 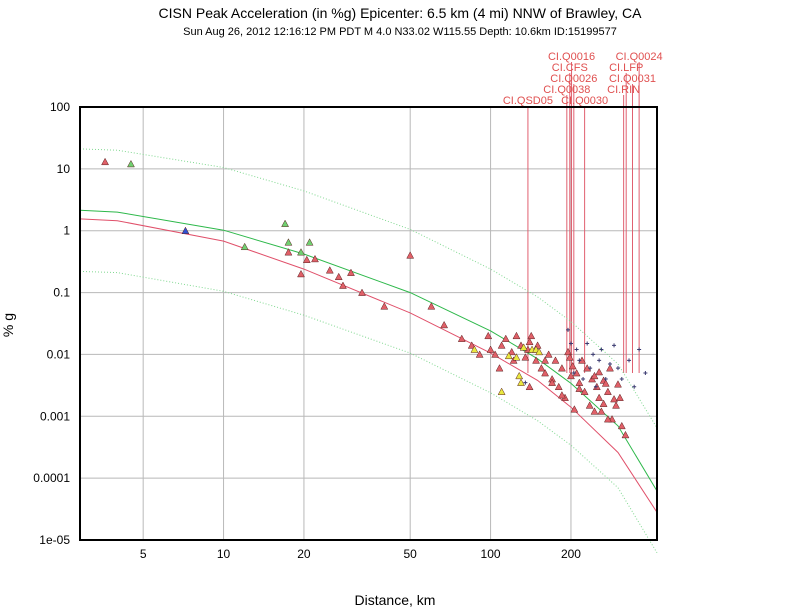 I want to click on station-label: CI.Q0031, so click(x=632, y=79).